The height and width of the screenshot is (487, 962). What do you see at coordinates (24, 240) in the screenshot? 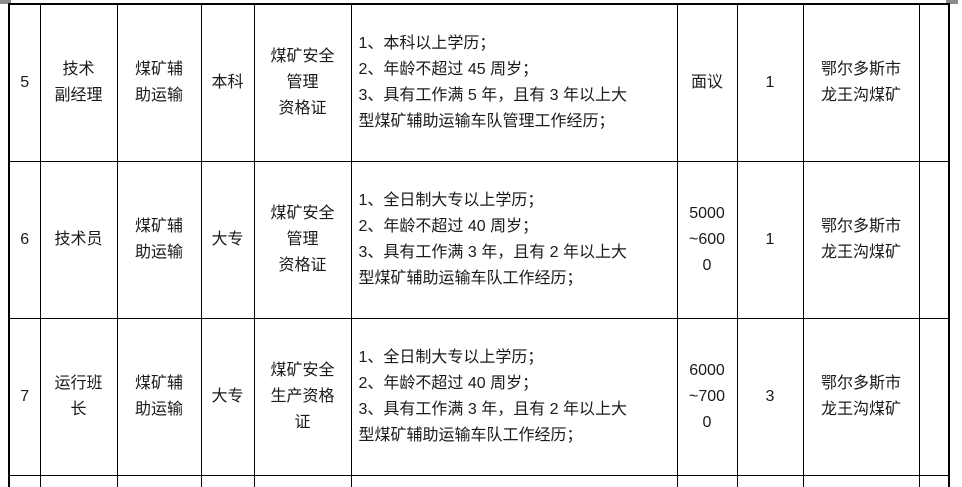
I see `cell-row-number: 6` at bounding box center [24, 240].